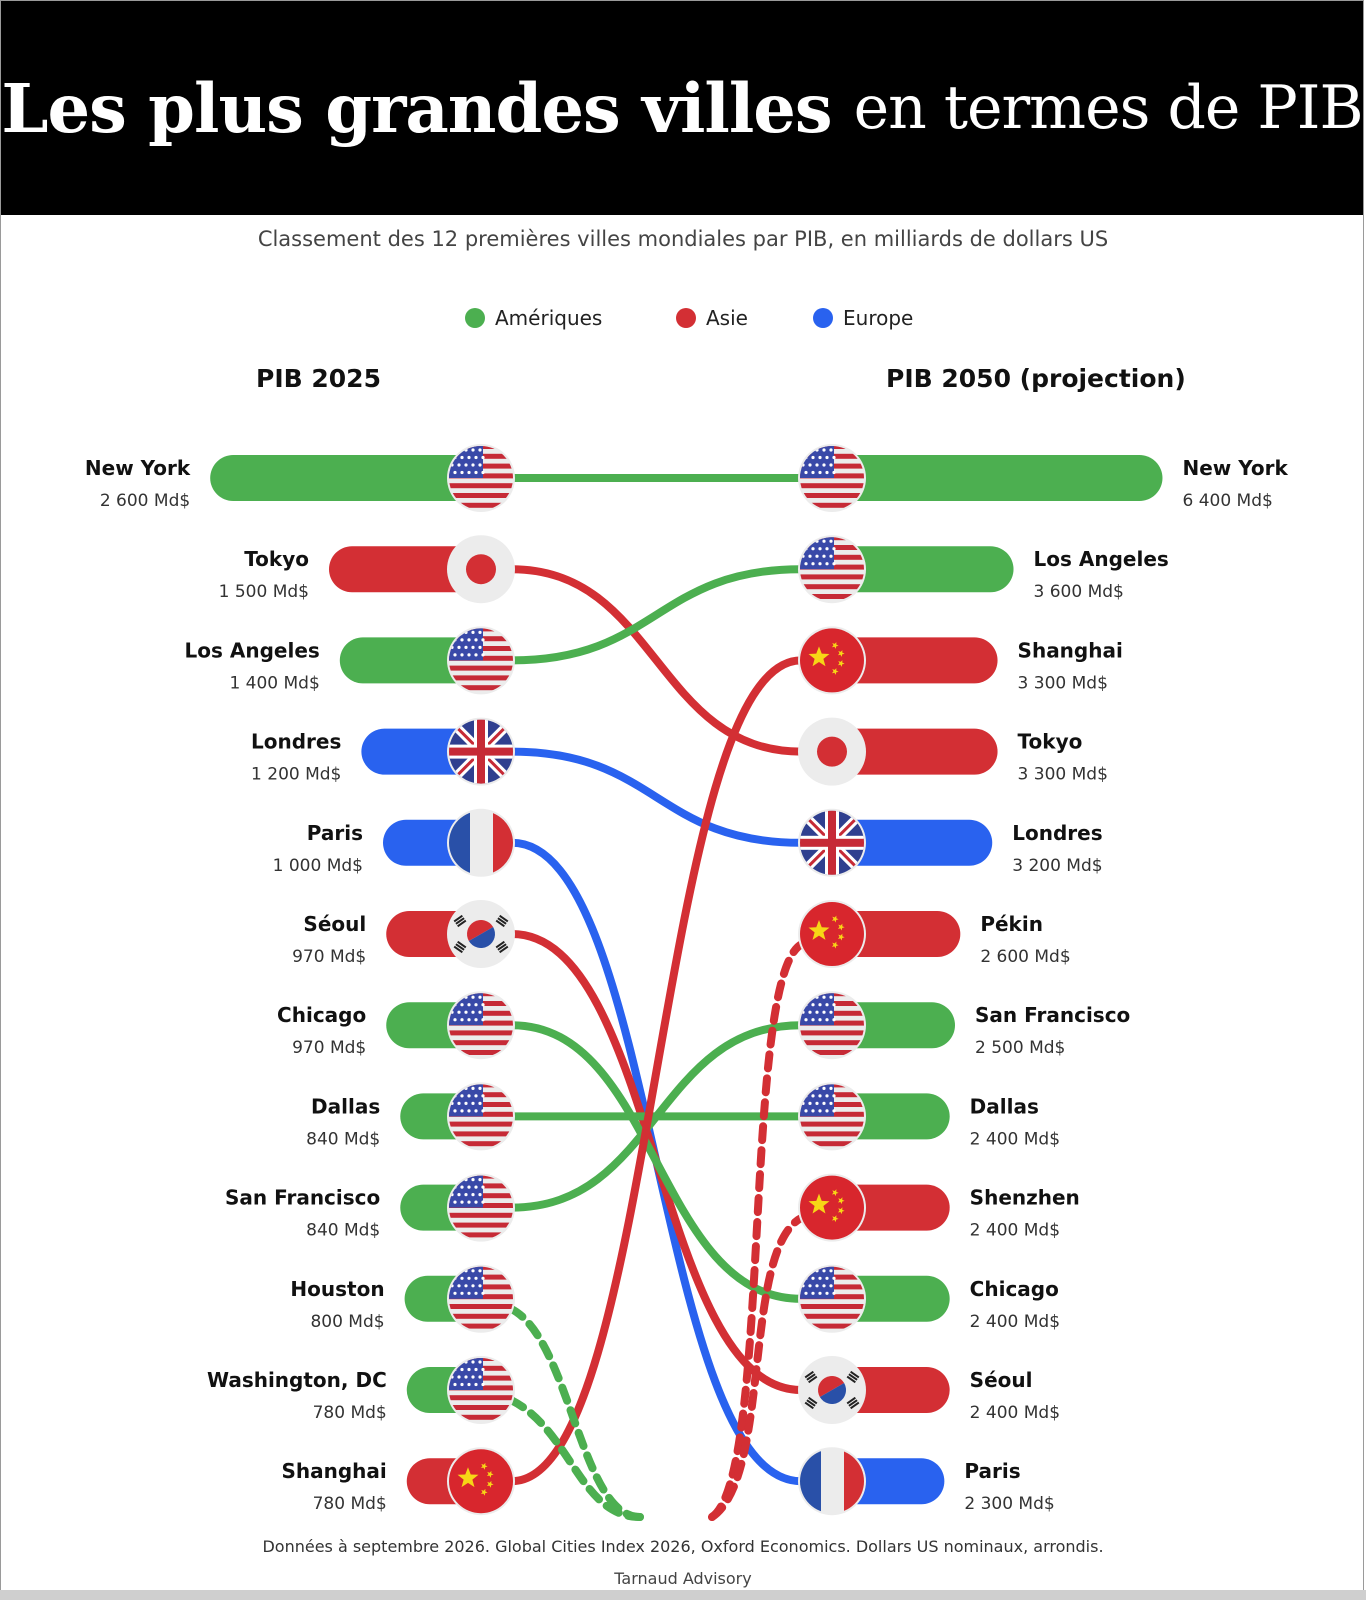  I want to click on value-label-right: 3 600 Md$, so click(1079, 592).